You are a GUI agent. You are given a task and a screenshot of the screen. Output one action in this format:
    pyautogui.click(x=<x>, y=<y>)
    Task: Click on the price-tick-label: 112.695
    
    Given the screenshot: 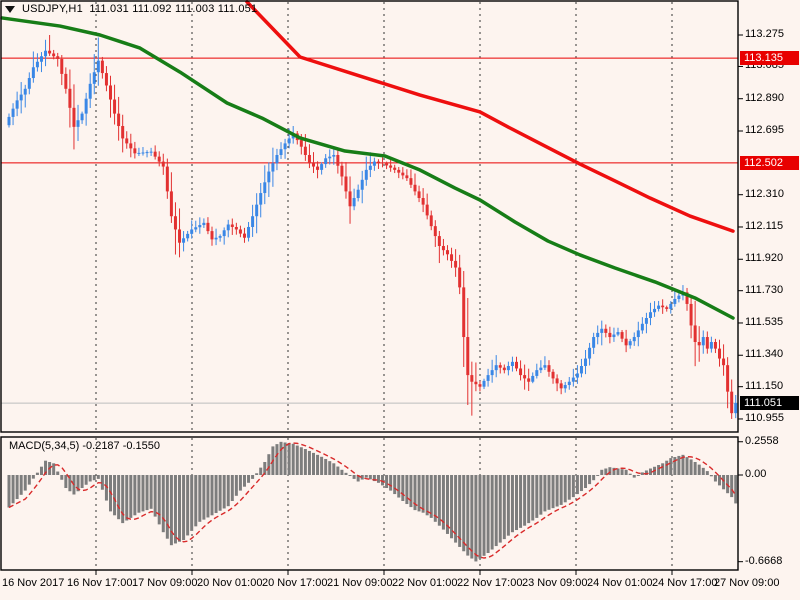 What is the action you would take?
    pyautogui.click(x=764, y=129)
    